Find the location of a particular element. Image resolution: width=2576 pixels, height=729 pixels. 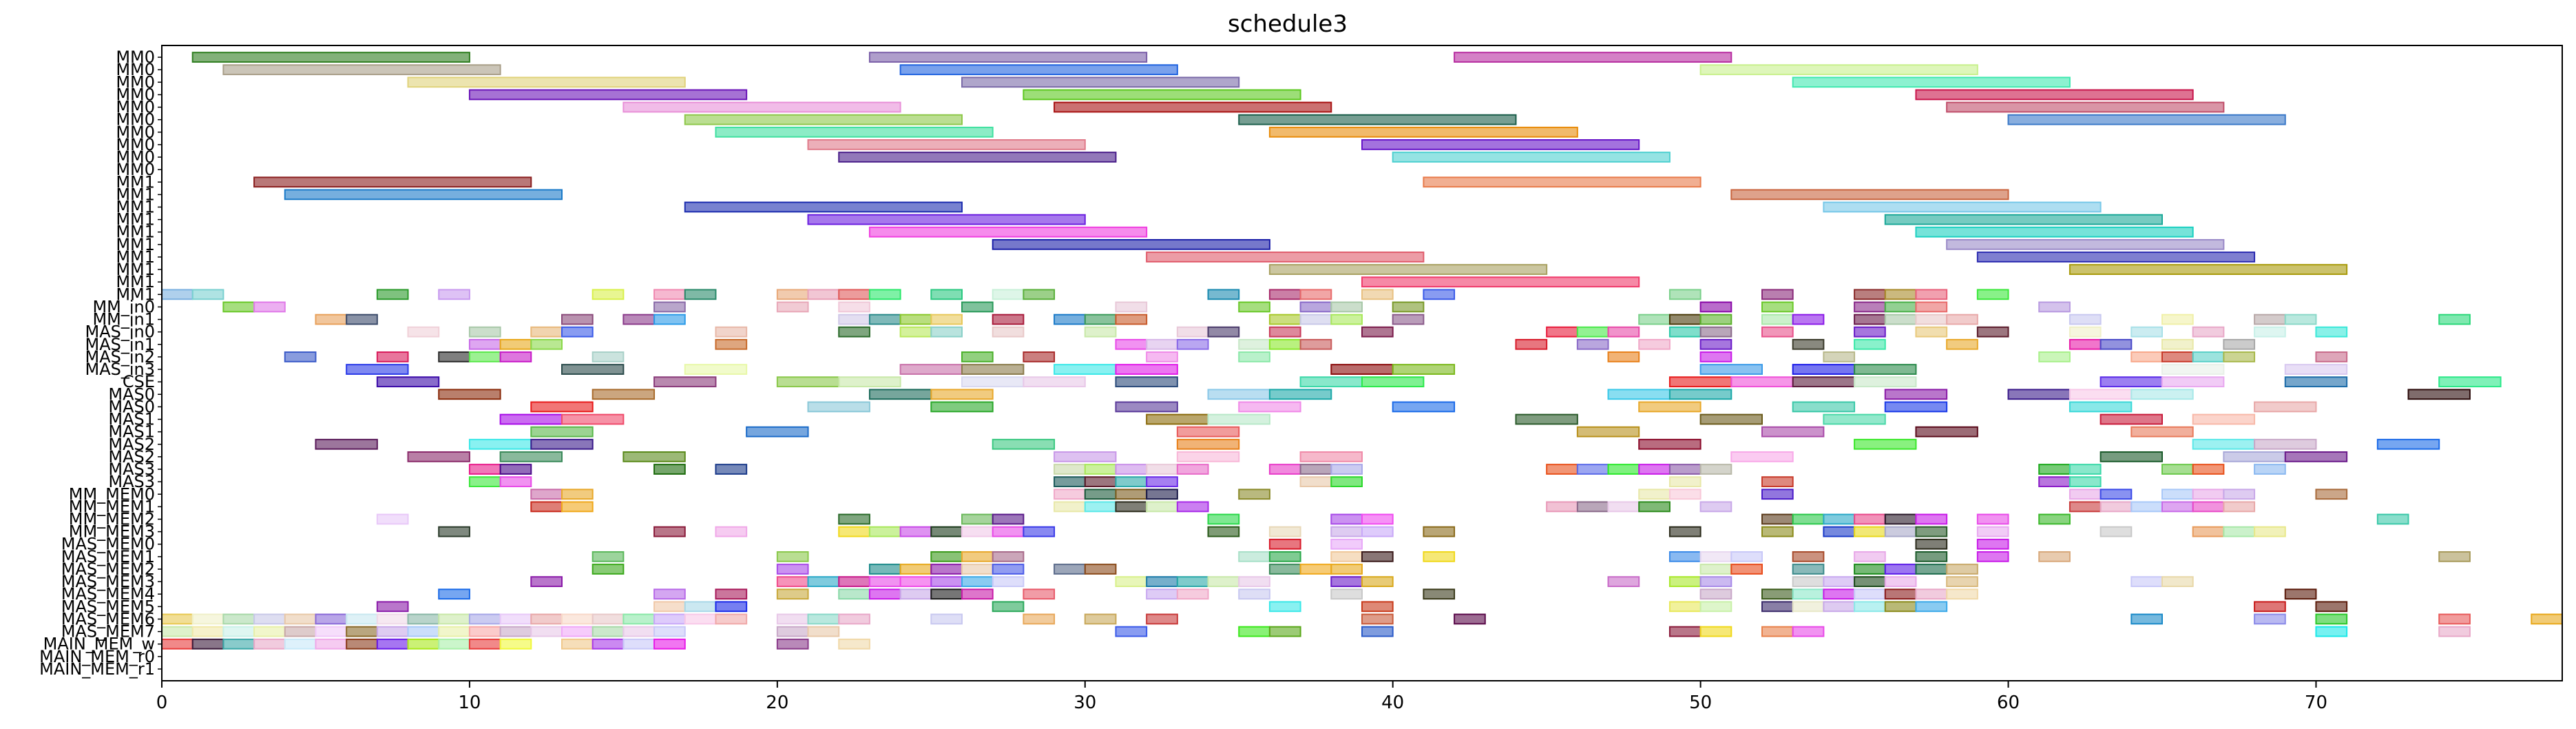

y-tick-label: MAS_in1 is located at coordinates (120, 344).